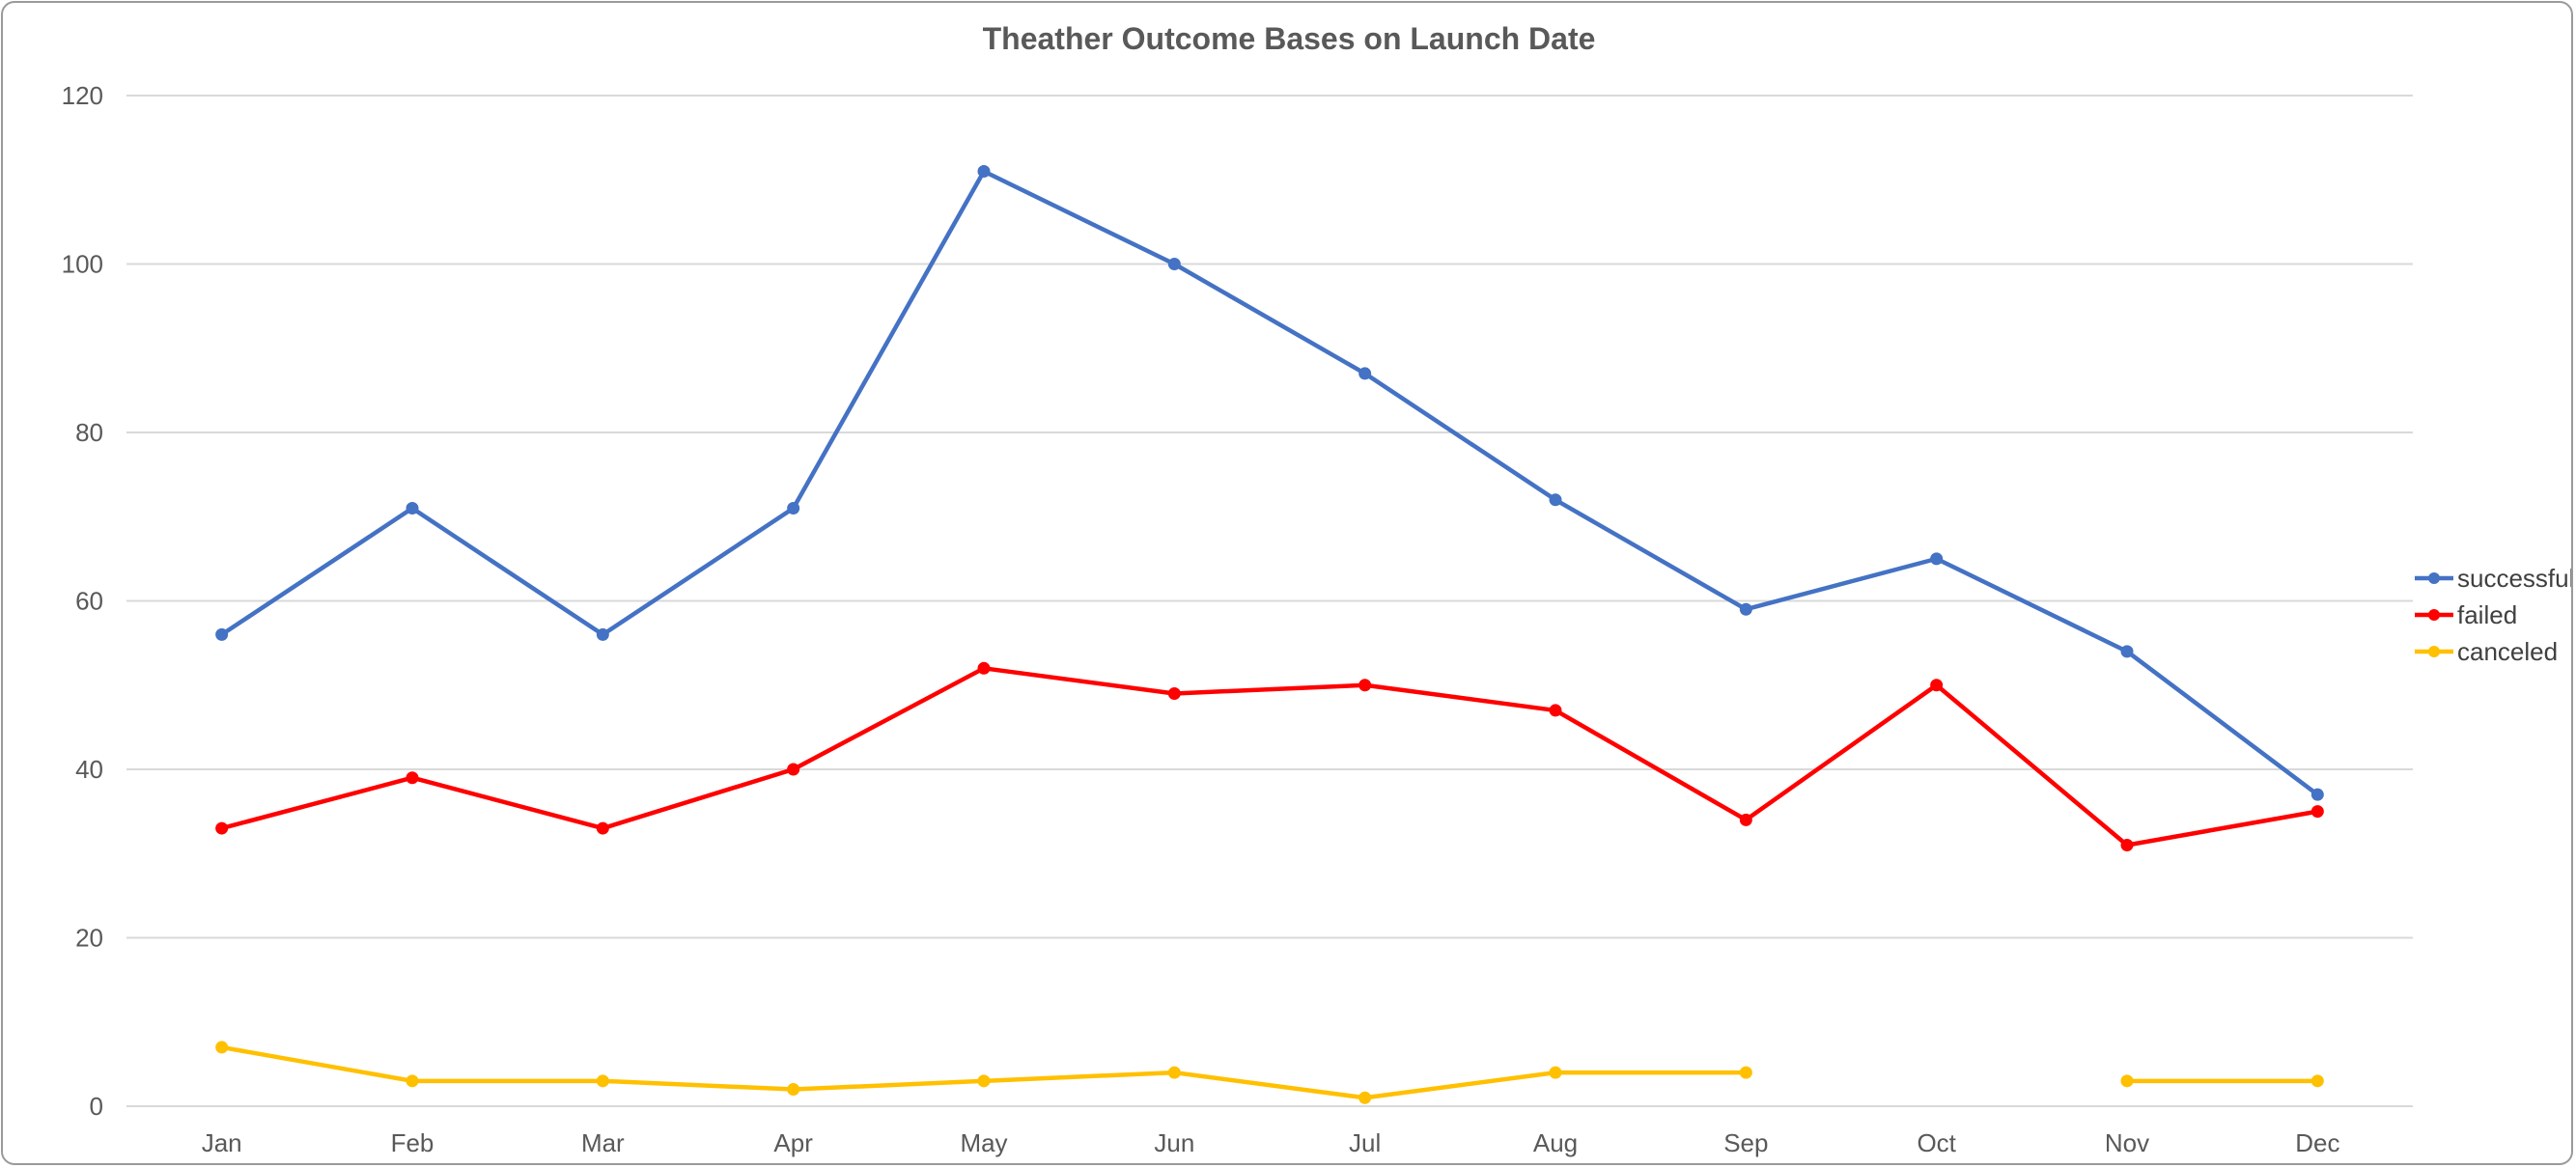 The image size is (2576, 1168). I want to click on x-tick-label: Jan, so click(222, 1143).